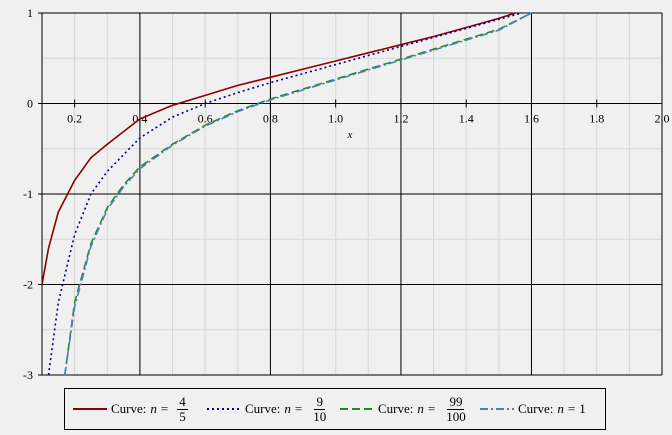  I want to click on x-tick-label: 1.0, so click(335, 119).